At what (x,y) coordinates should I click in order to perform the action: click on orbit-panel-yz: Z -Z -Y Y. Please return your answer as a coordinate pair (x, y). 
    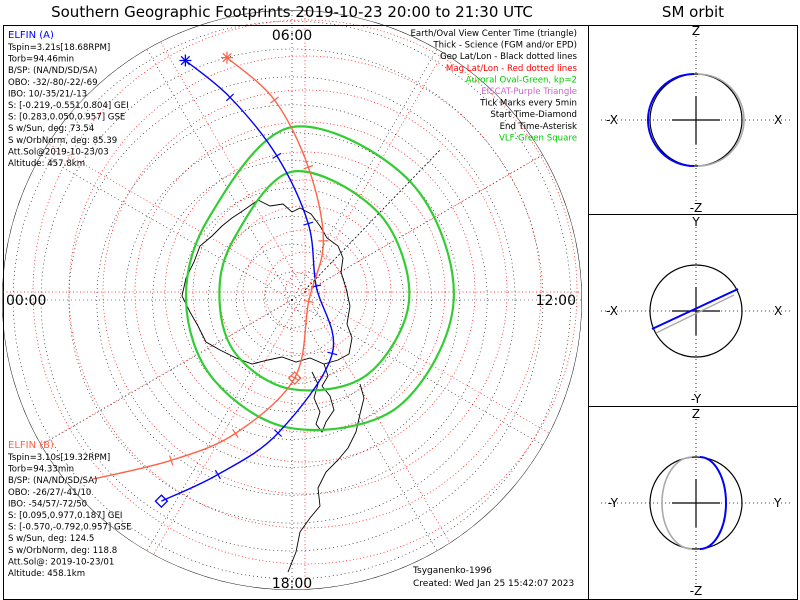
    Looking at the image, I should click on (696, 502).